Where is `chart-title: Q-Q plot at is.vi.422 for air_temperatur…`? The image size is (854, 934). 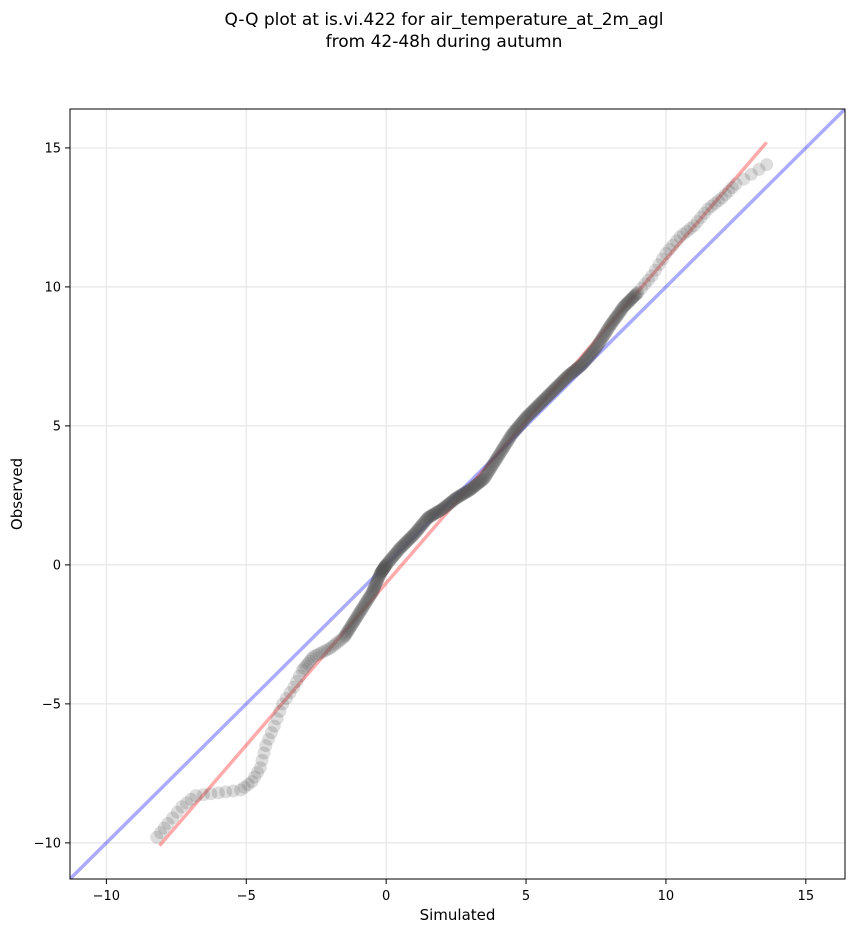 chart-title: Q-Q plot at is.vi.422 for air_temperatur… is located at coordinates (443, 31).